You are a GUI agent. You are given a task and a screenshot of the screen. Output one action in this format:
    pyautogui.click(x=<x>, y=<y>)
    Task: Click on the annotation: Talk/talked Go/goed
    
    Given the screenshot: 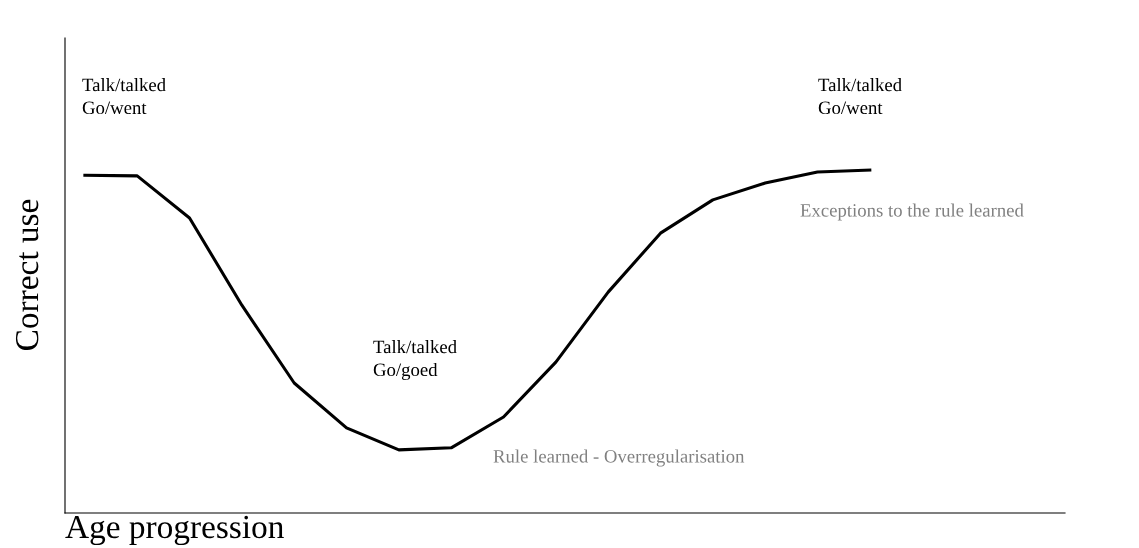 What is the action you would take?
    pyautogui.click(x=415, y=360)
    